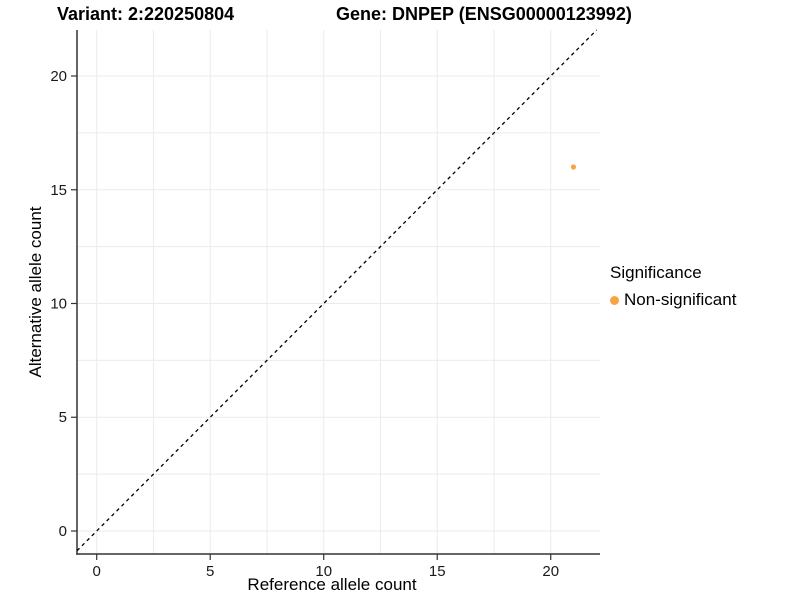  Describe the element at coordinates (573, 167) in the screenshot. I see `data-point` at that location.